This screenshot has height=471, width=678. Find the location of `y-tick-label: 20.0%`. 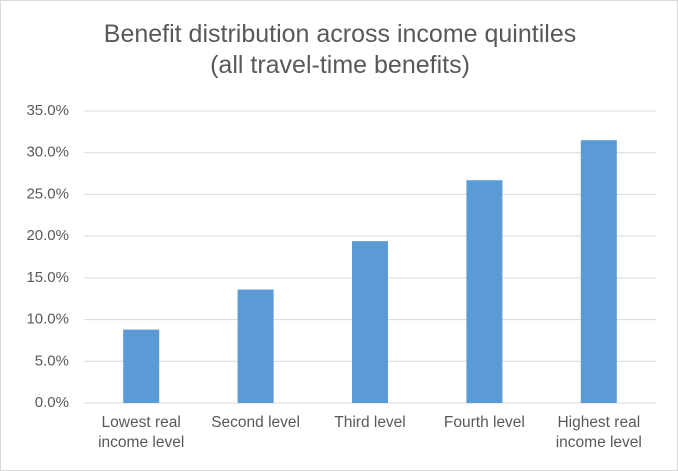

y-tick-label: 20.0% is located at coordinates (47, 235).